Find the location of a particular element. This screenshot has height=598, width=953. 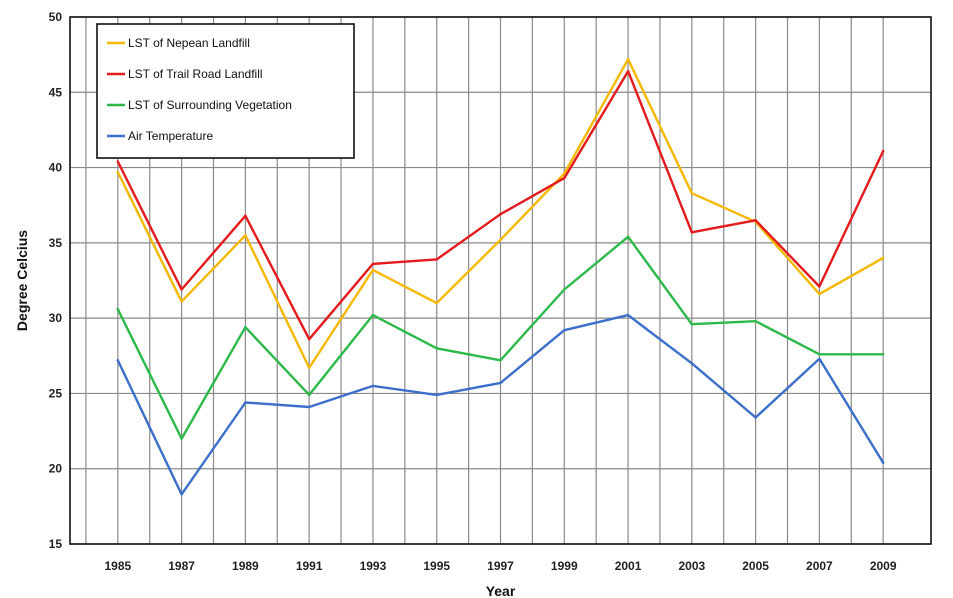

legend-label: LST of Trail Road Landfill is located at coordinates (195, 74).